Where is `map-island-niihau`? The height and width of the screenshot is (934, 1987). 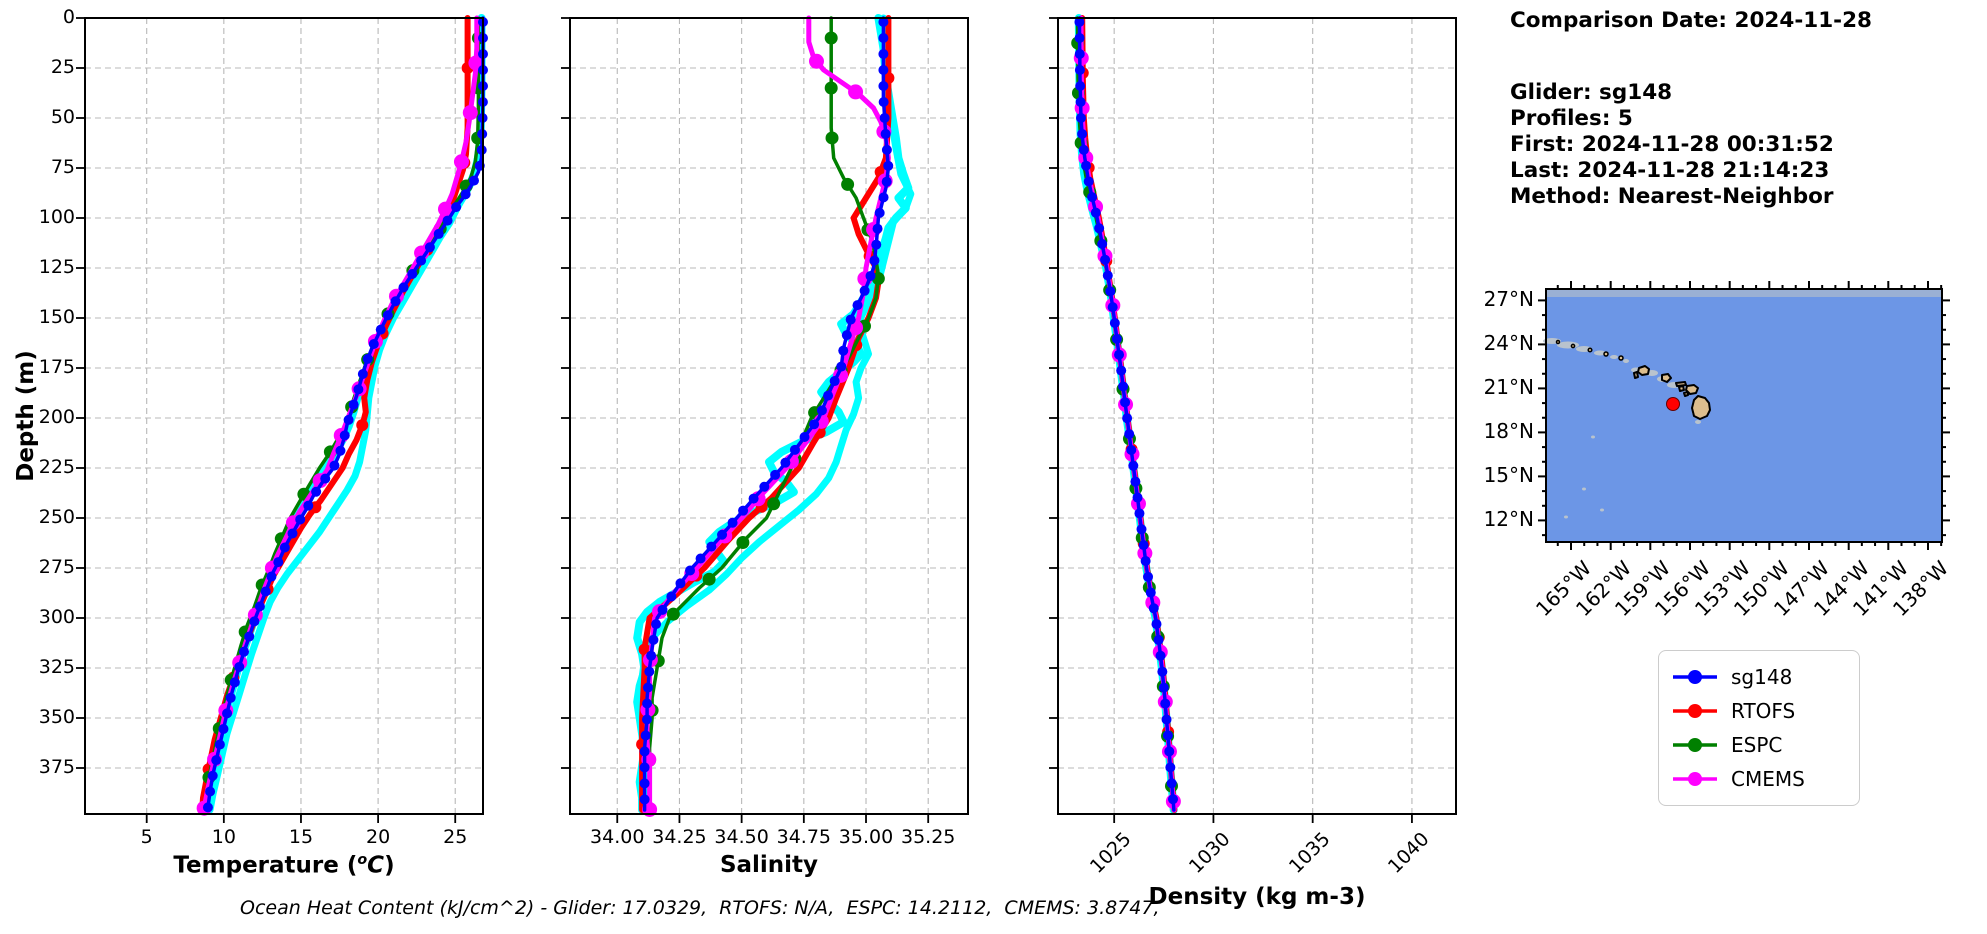 map-island-niihau is located at coordinates (1636, 375).